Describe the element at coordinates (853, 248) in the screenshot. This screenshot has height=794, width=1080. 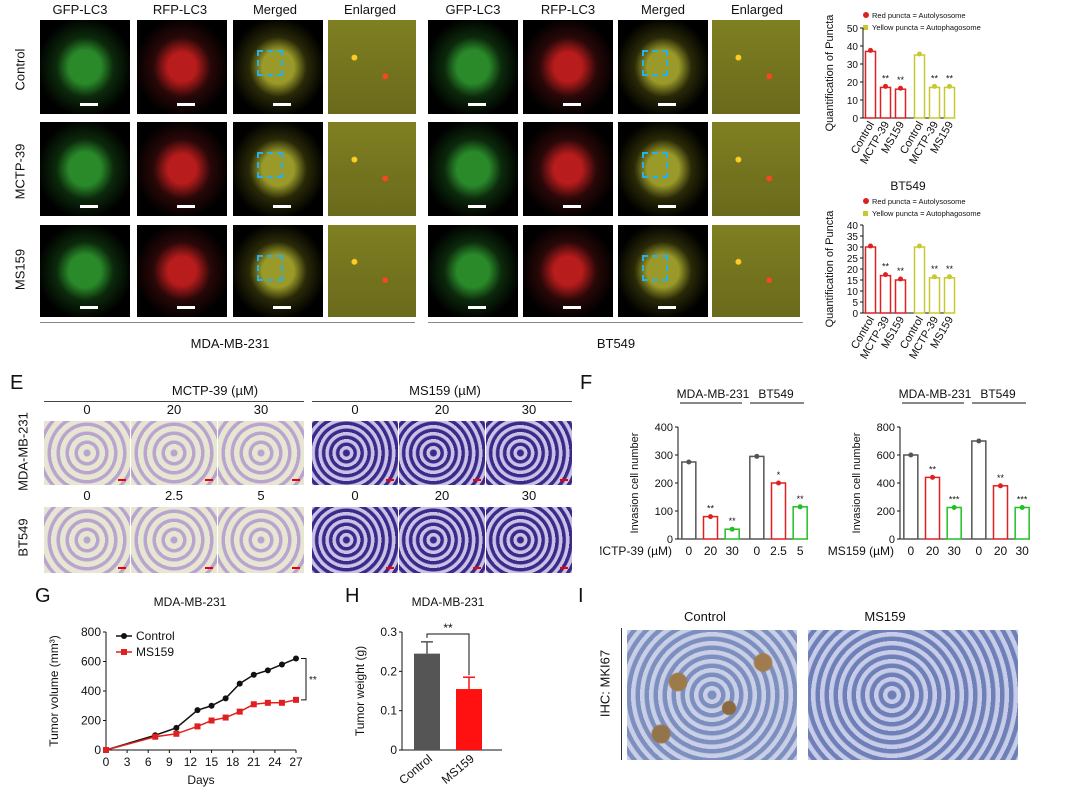
I see `y-tick-label: 30` at that location.